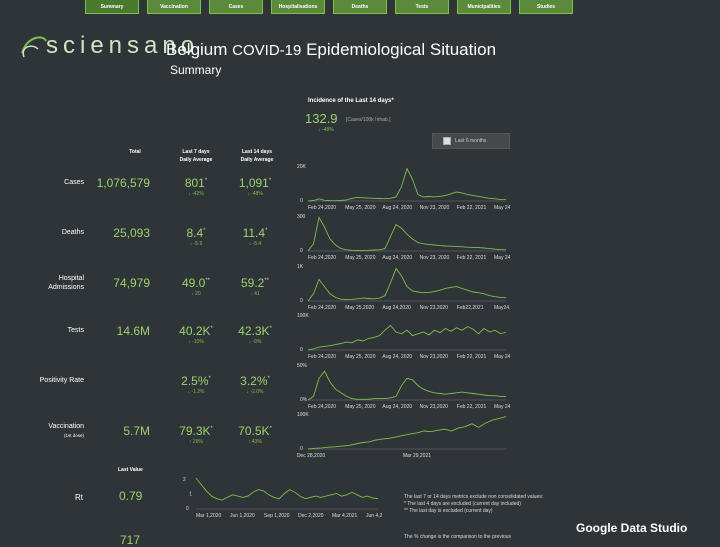 The image size is (720, 547). I want to click on x-tick-label: Nov 23,2020, so click(434, 307).